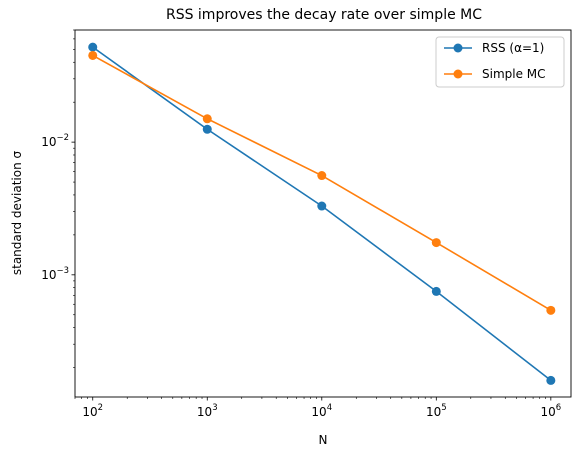  What do you see at coordinates (513, 48) in the screenshot?
I see `legend-label-rss: RSS (α=1)` at bounding box center [513, 48].